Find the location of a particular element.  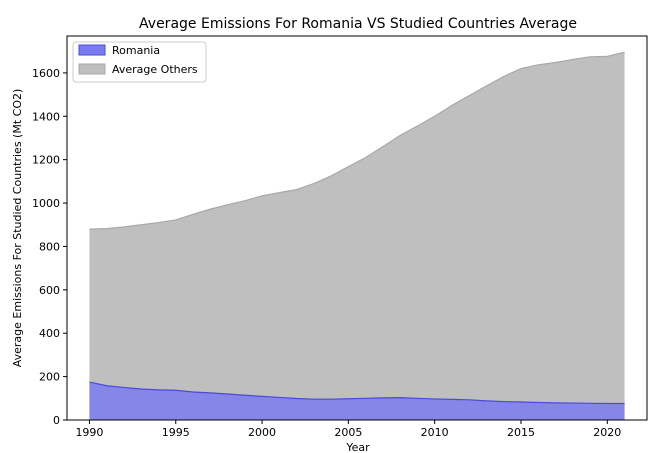

x-axis: 1990 1995 2000 2005 2010 2015 2020 is located at coordinates (348, 429).